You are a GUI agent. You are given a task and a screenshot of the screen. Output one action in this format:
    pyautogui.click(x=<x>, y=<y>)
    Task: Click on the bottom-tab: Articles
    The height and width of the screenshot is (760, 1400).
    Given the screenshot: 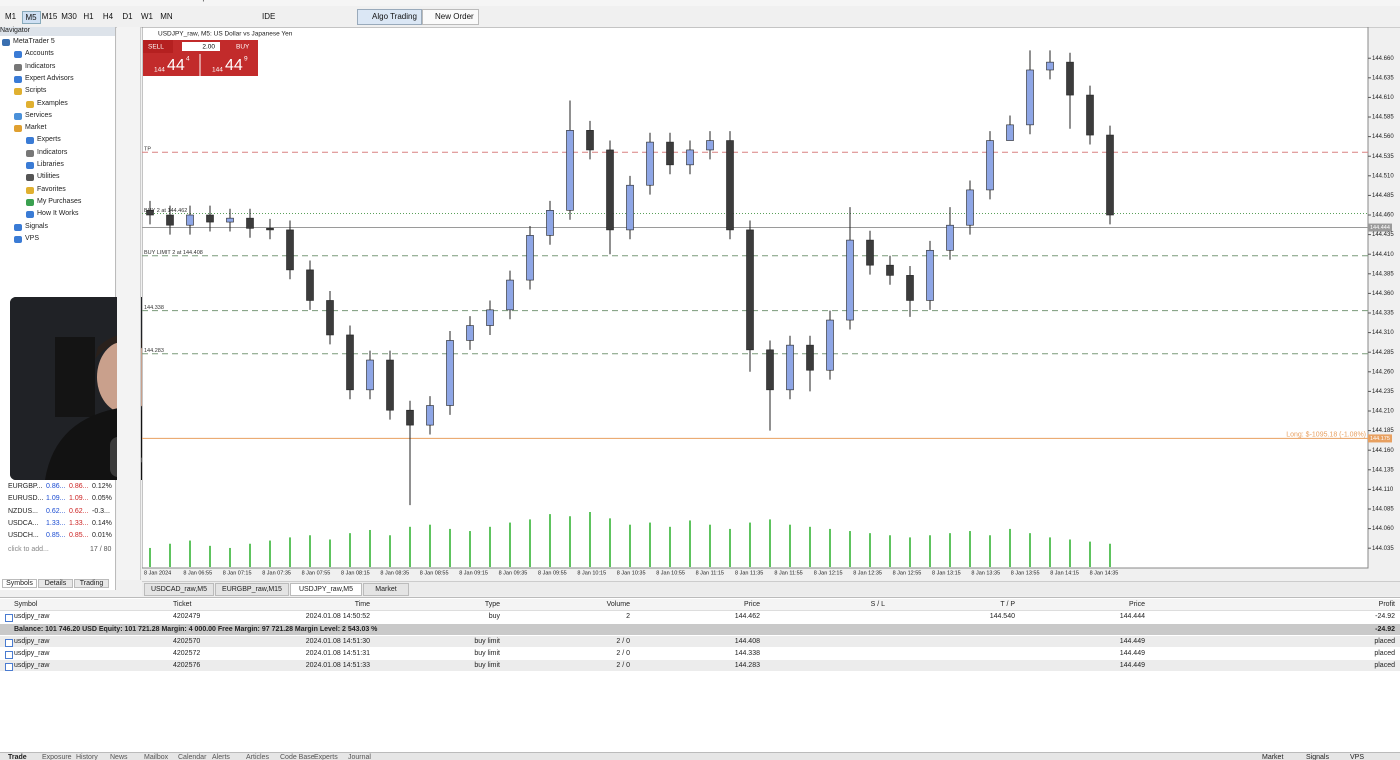 What is the action you would take?
    pyautogui.click(x=257, y=757)
    